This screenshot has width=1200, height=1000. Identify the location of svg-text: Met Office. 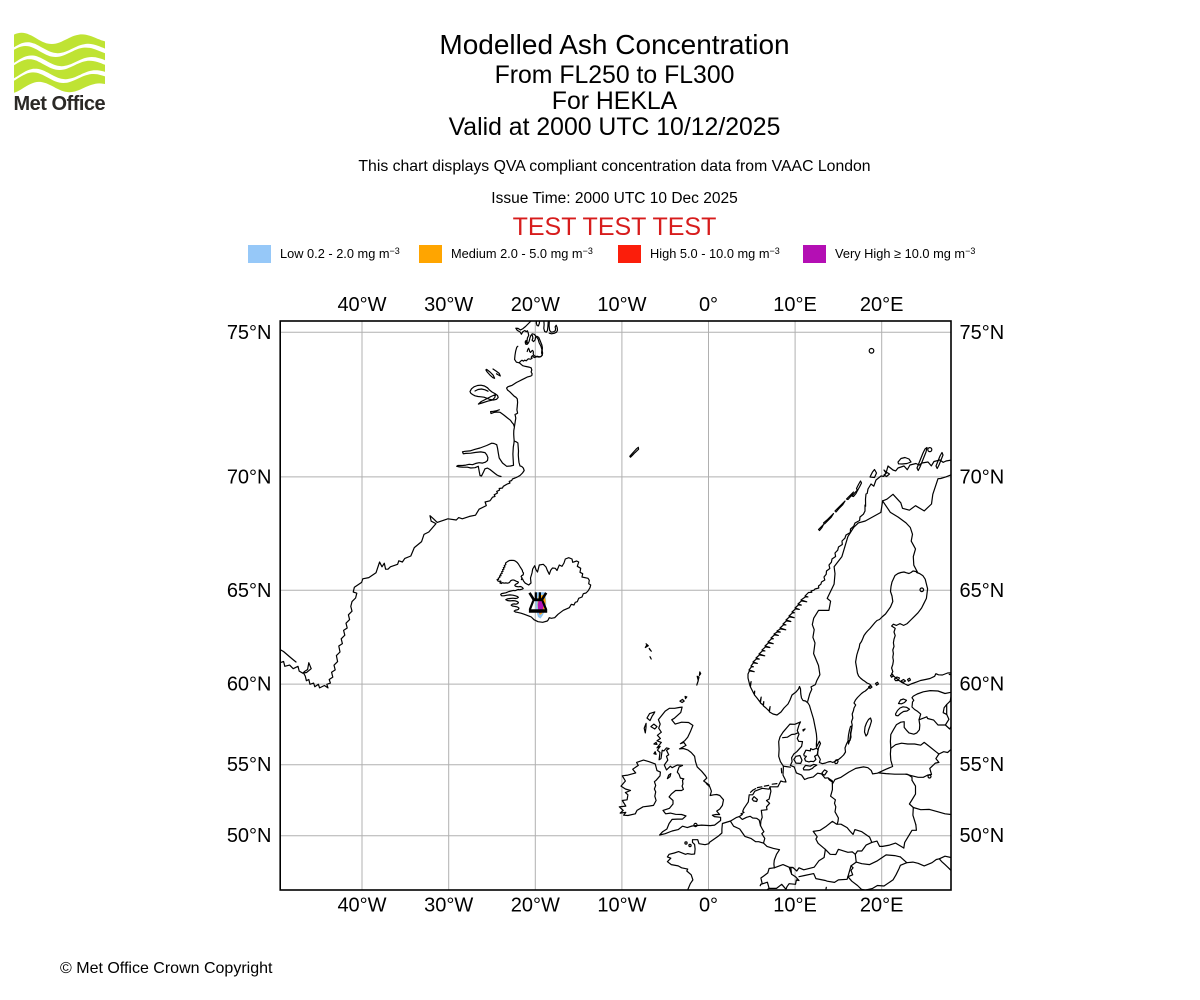
(60, 104).